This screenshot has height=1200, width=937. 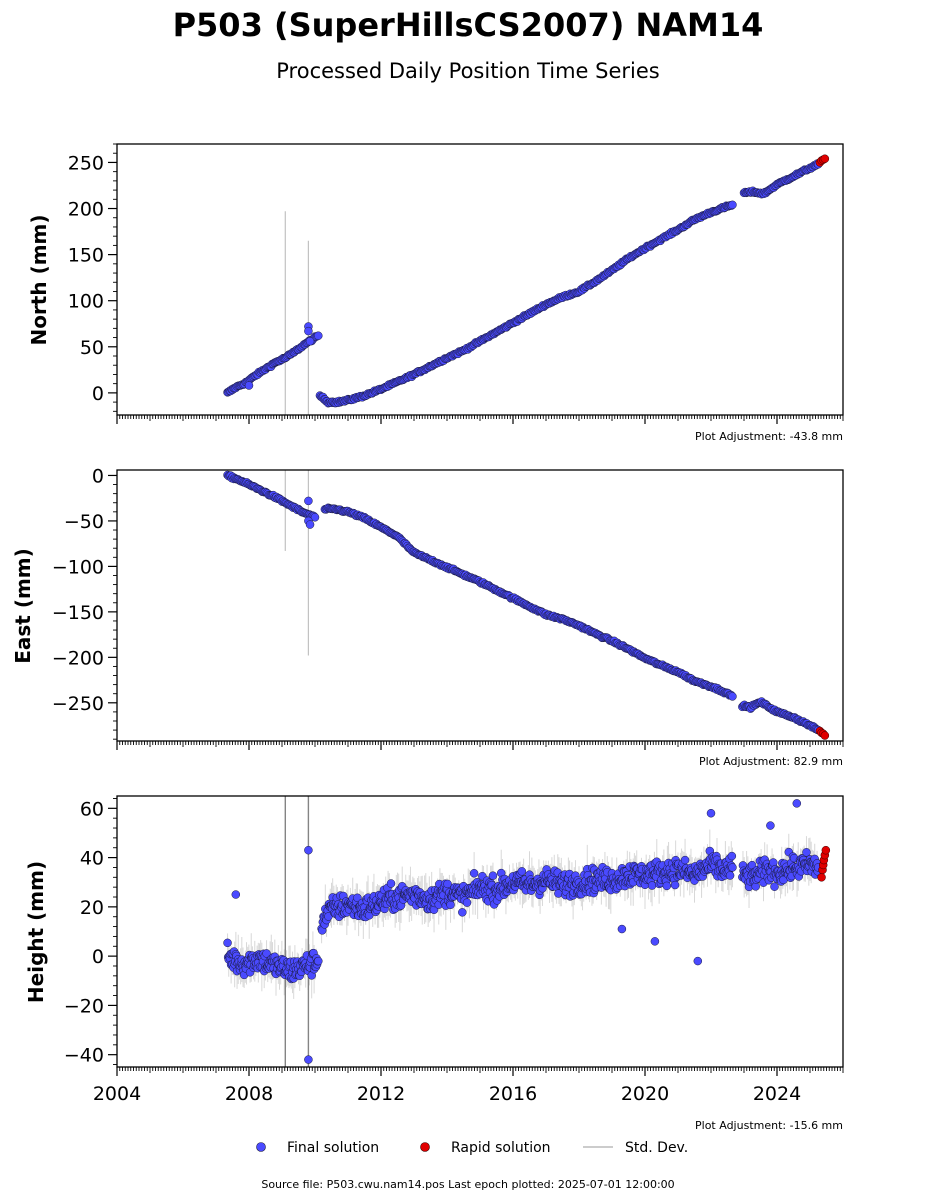 What do you see at coordinates (78, 658) in the screenshot?
I see `y-tick-label: −200` at bounding box center [78, 658].